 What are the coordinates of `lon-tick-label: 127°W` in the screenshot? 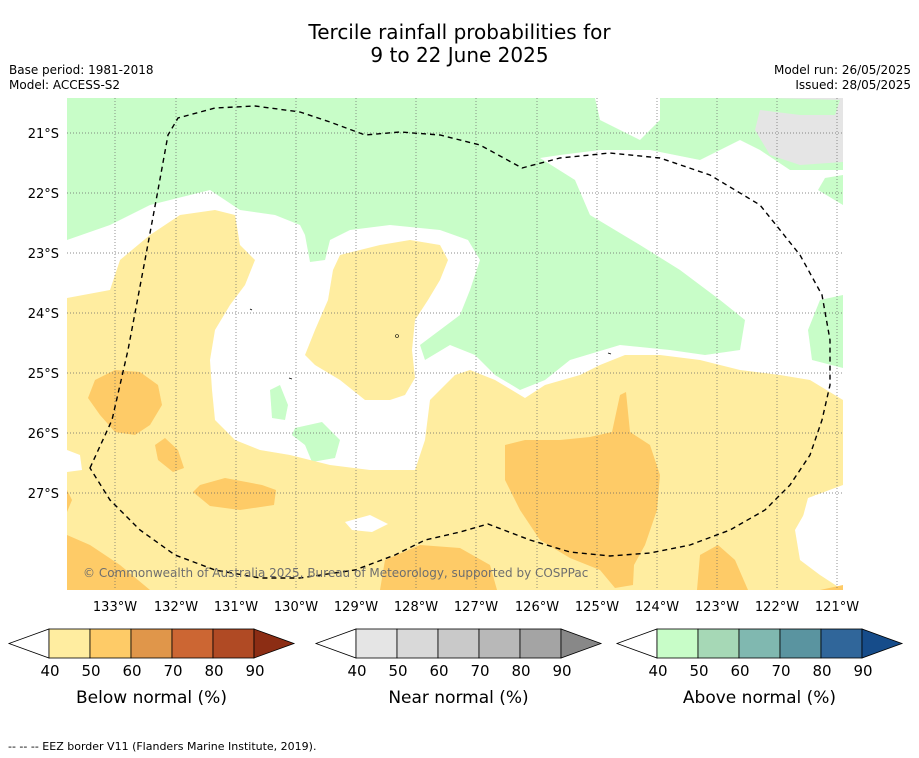 It's located at (476, 607).